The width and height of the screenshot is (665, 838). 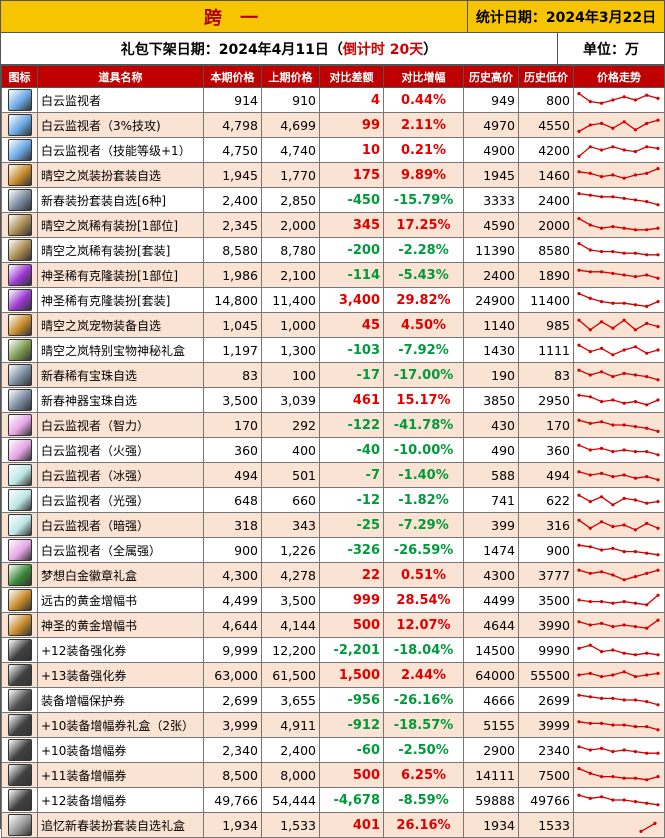 I want to click on history-high: 2400, so click(x=491, y=275).